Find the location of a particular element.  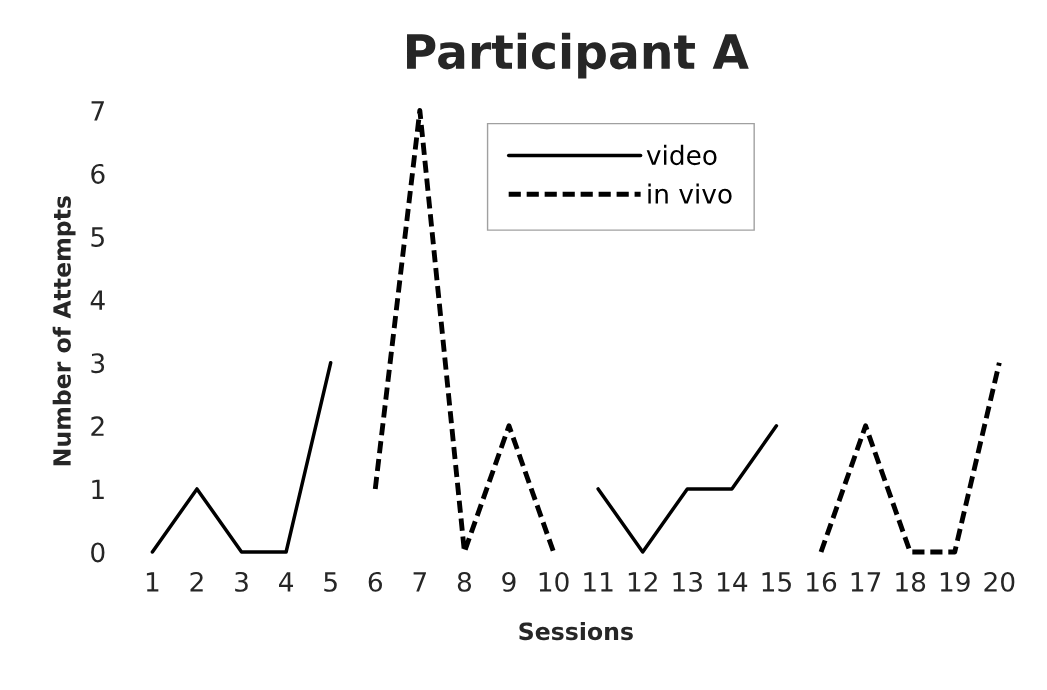

y-tick-label: 4 is located at coordinates (97, 300).